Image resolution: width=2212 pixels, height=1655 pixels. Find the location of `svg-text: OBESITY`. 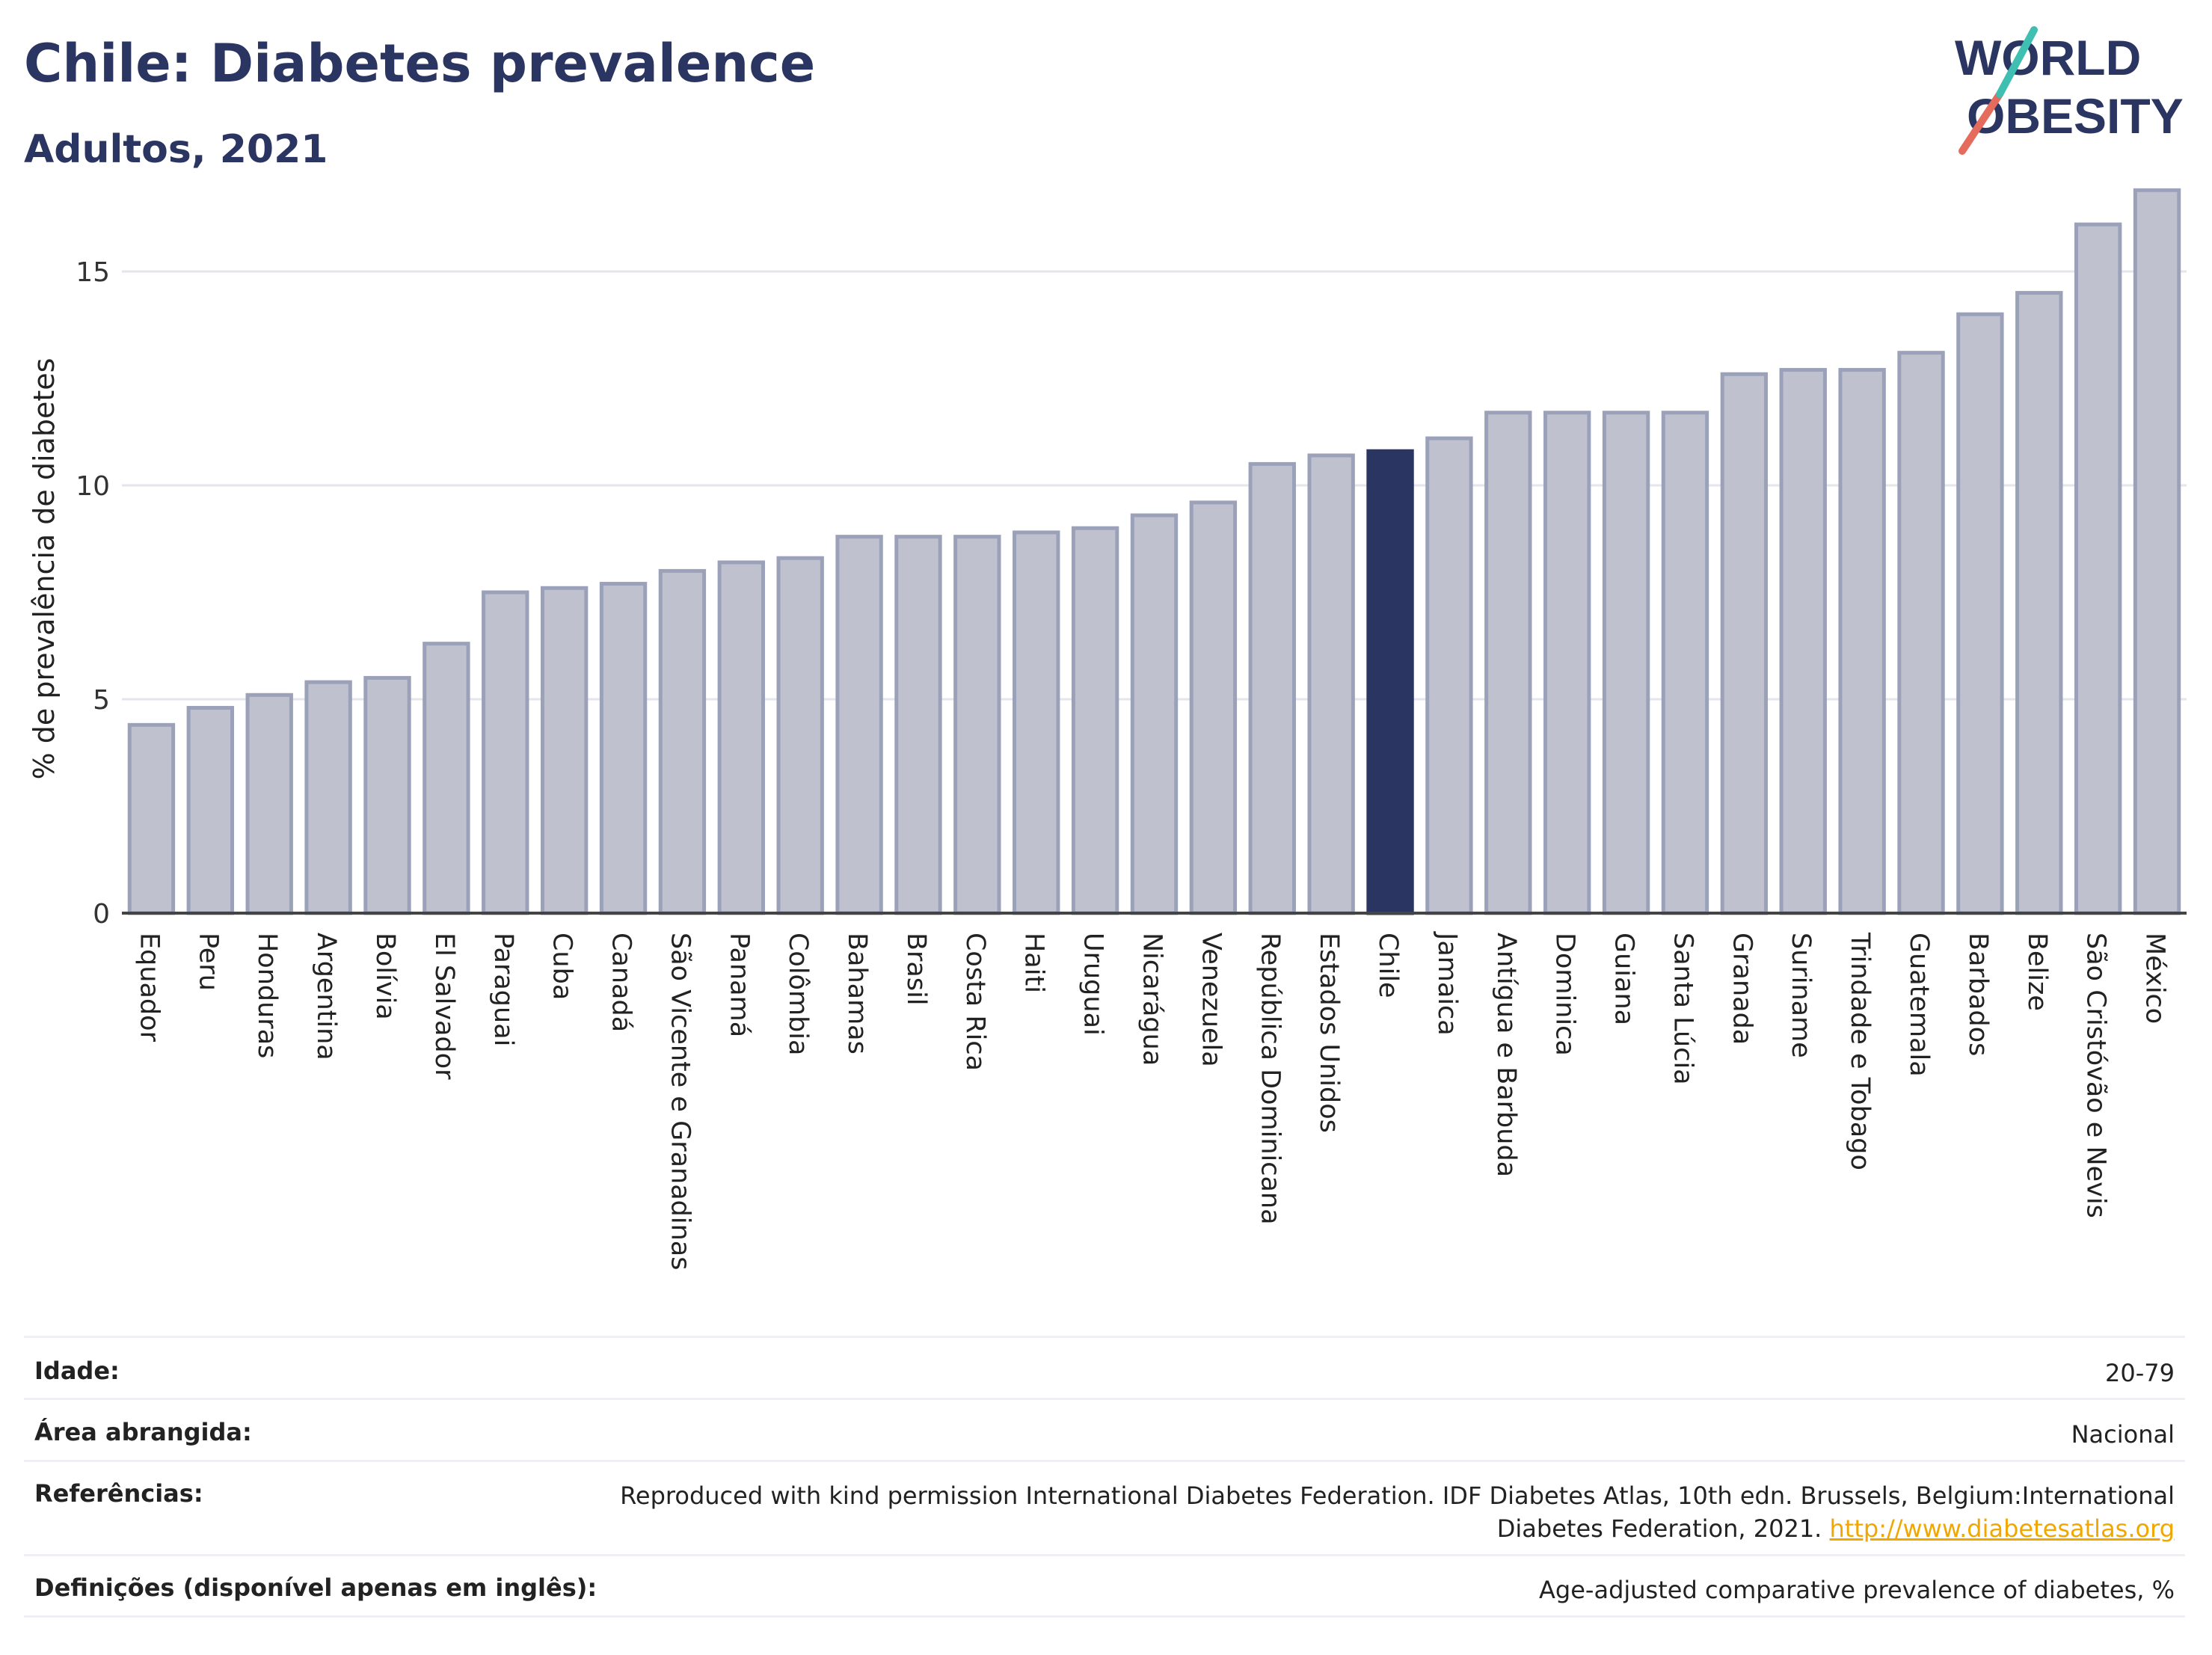

svg-text: OBESITY is located at coordinates (2075, 116).